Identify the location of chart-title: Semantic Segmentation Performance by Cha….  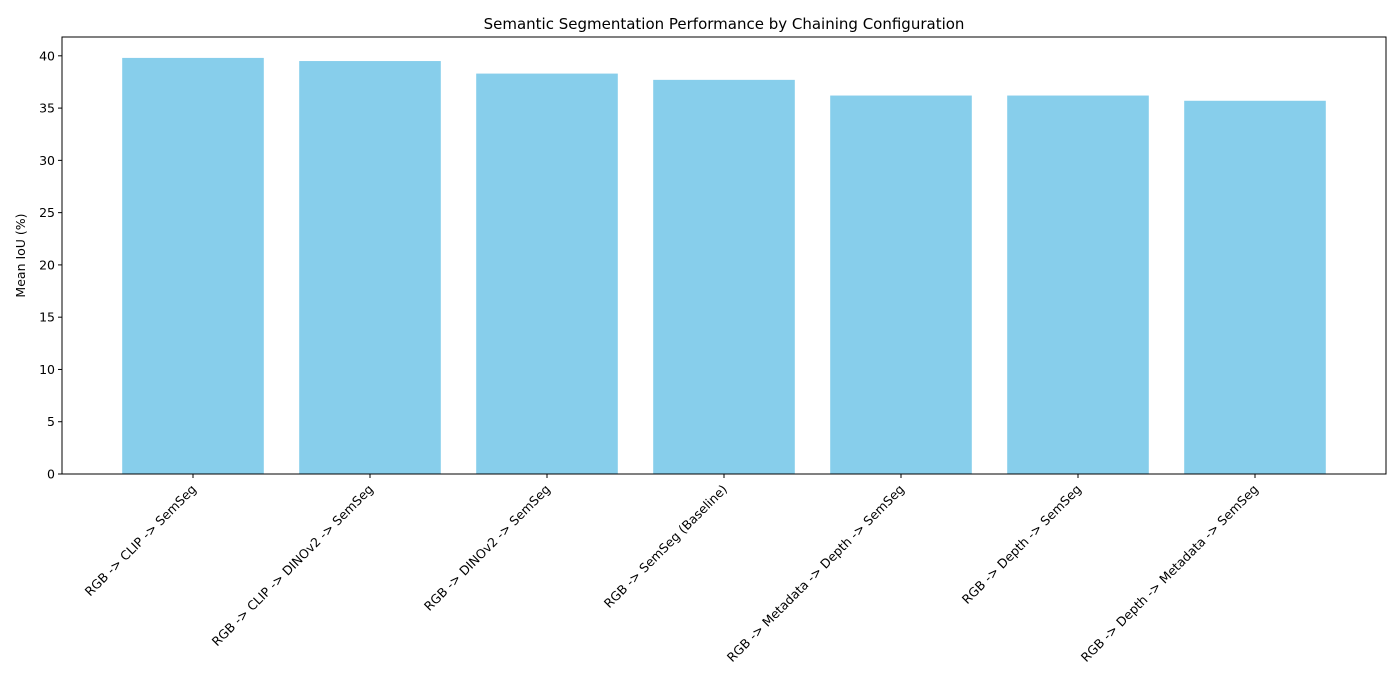
(724, 24).